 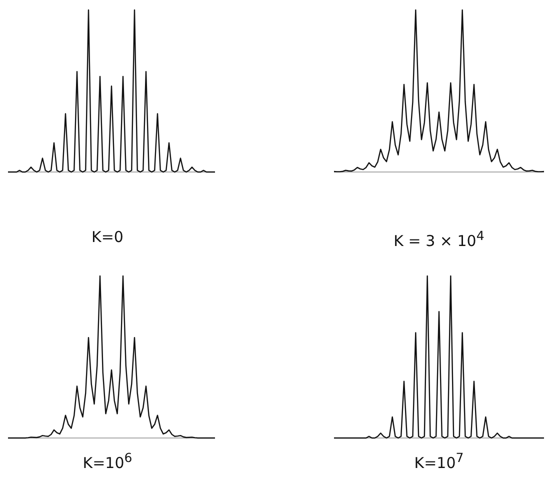 I want to click on text: K=0, so click(x=107, y=237).